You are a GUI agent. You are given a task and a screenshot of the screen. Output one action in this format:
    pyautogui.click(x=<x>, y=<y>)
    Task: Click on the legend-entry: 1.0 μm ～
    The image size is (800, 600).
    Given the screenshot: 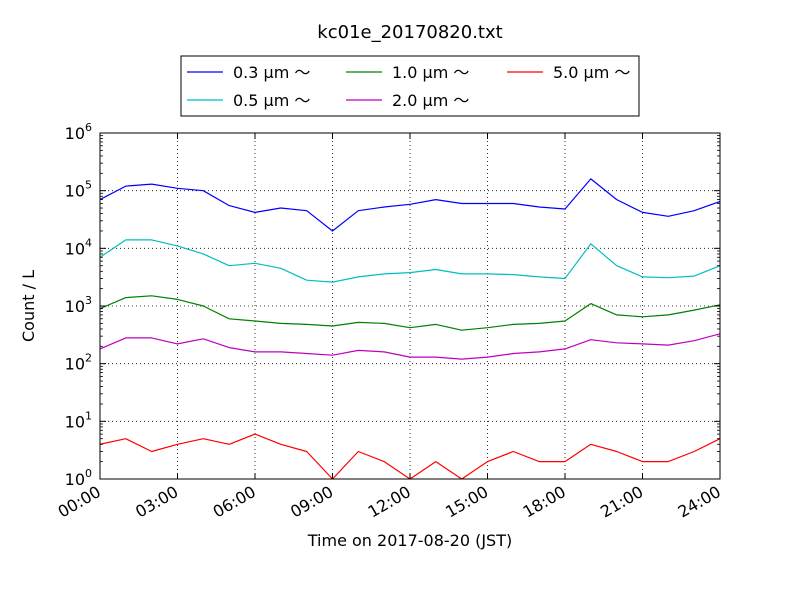 What is the action you would take?
    pyautogui.click(x=407, y=72)
    